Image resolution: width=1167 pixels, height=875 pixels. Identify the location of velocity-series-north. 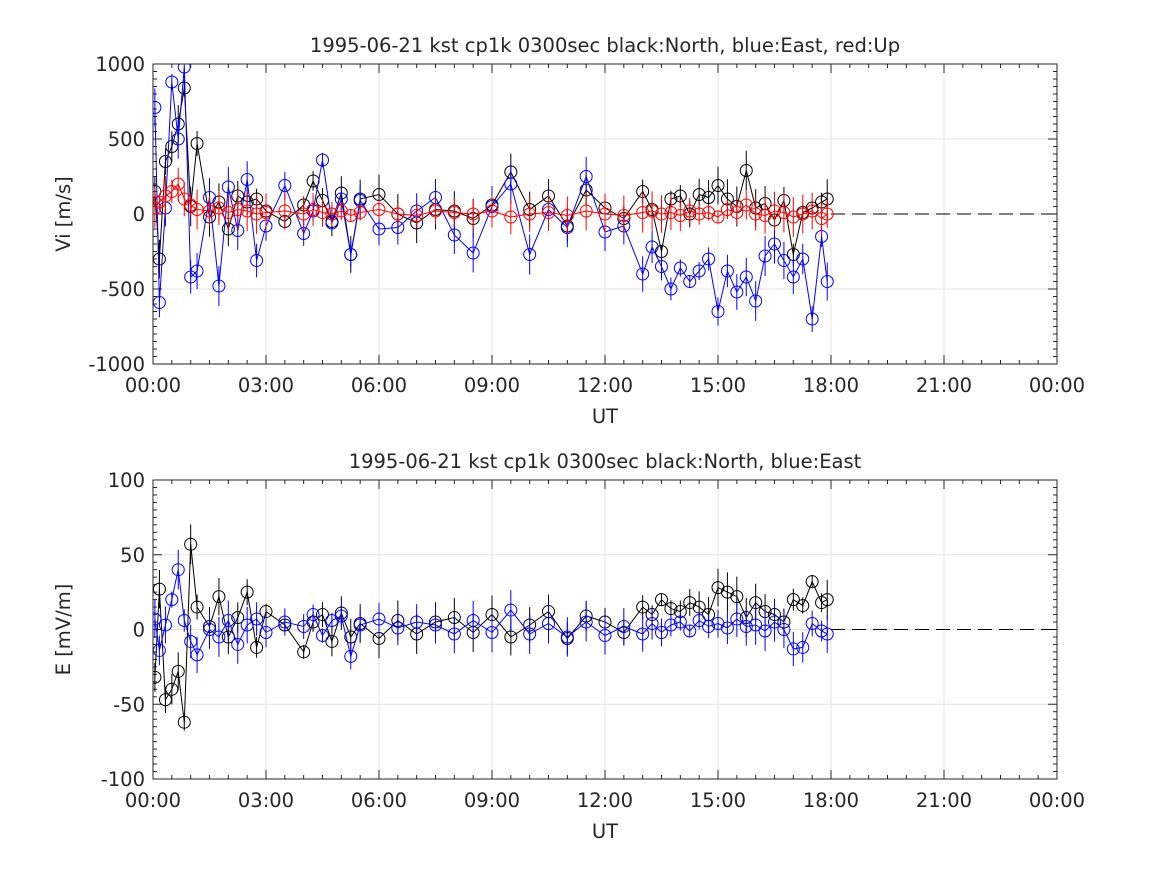
(493, 179).